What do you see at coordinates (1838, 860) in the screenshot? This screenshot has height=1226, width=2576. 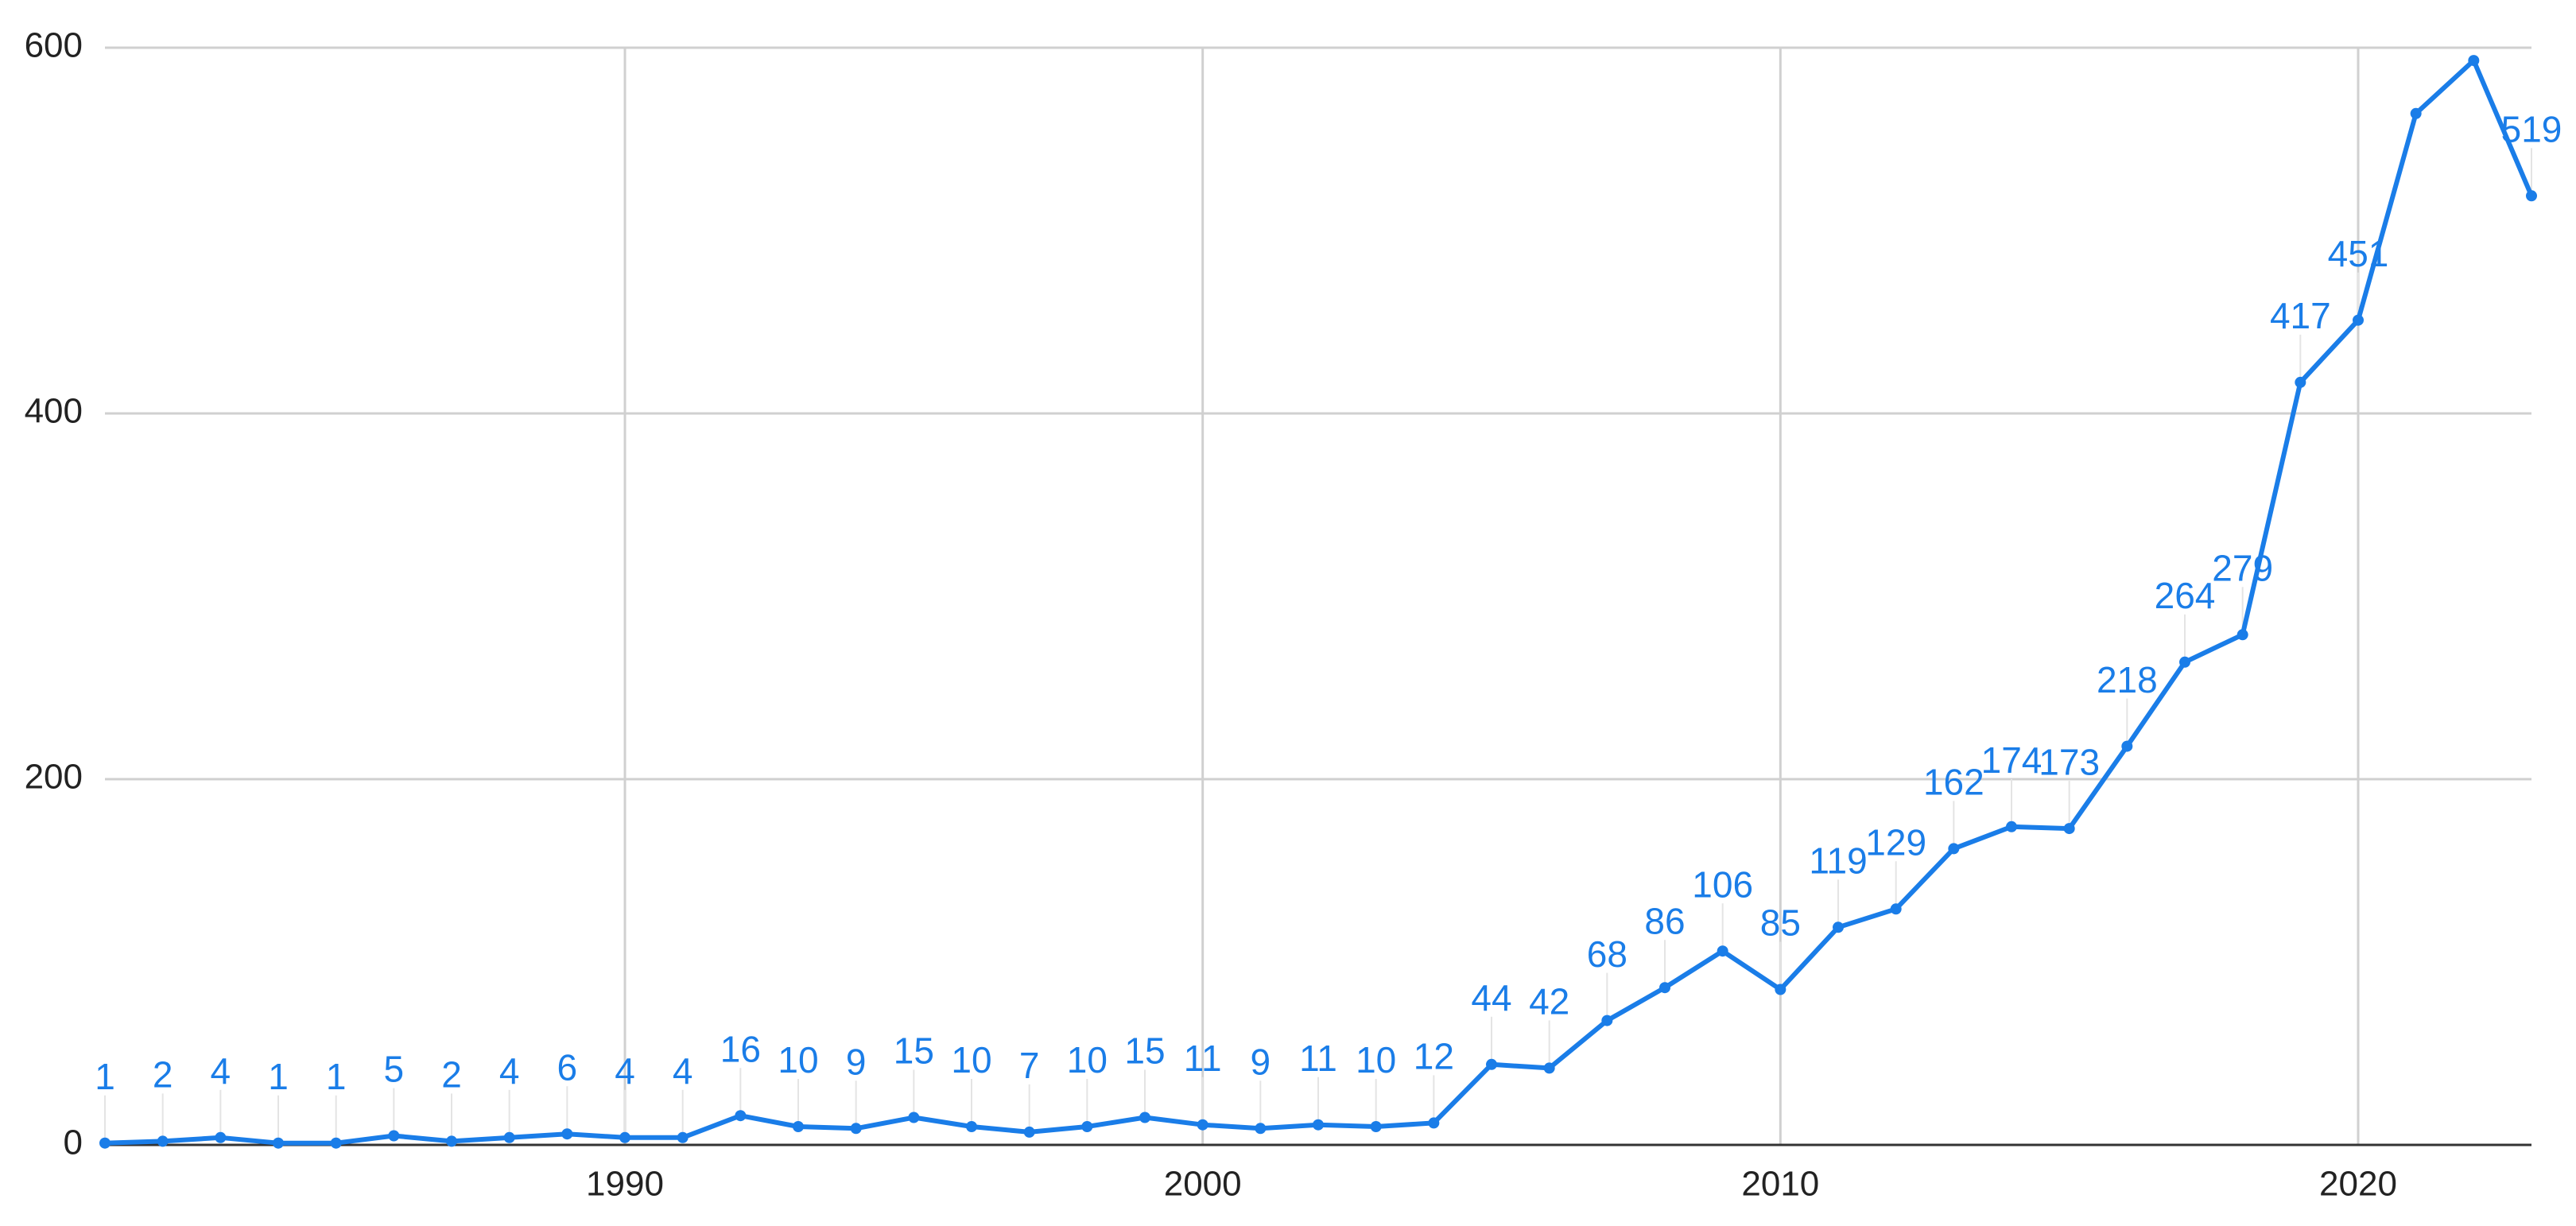 I see `data-label: 119` at bounding box center [1838, 860].